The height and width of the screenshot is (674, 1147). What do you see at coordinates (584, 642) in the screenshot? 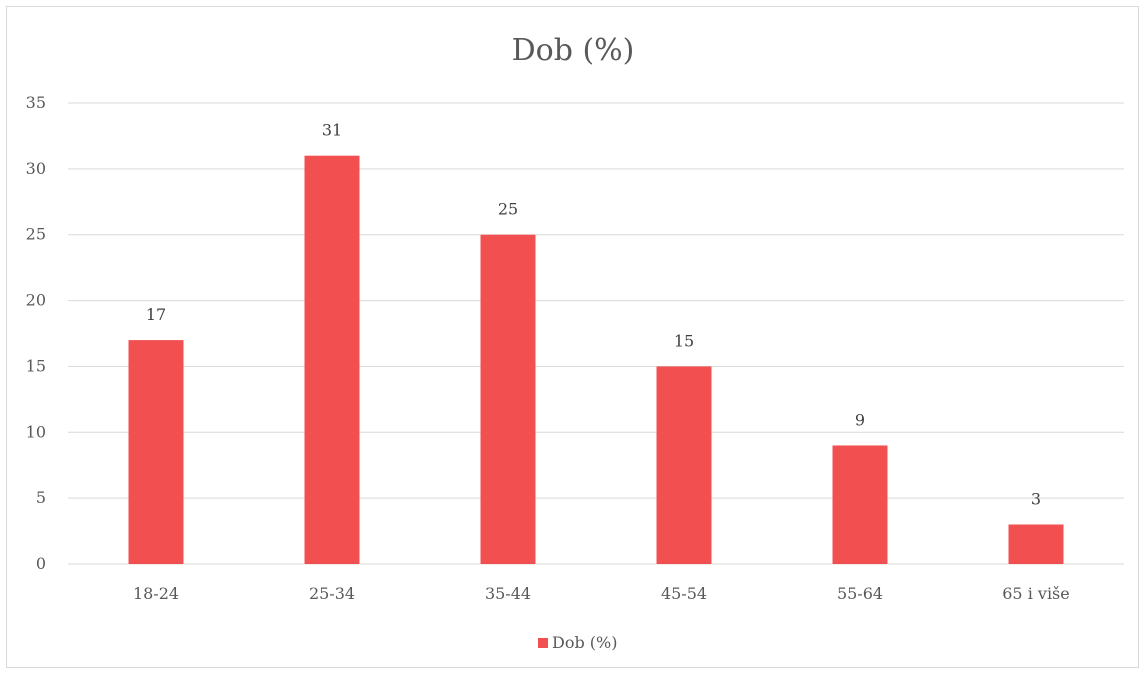
I see `legend-label: Dob (%)` at bounding box center [584, 642].